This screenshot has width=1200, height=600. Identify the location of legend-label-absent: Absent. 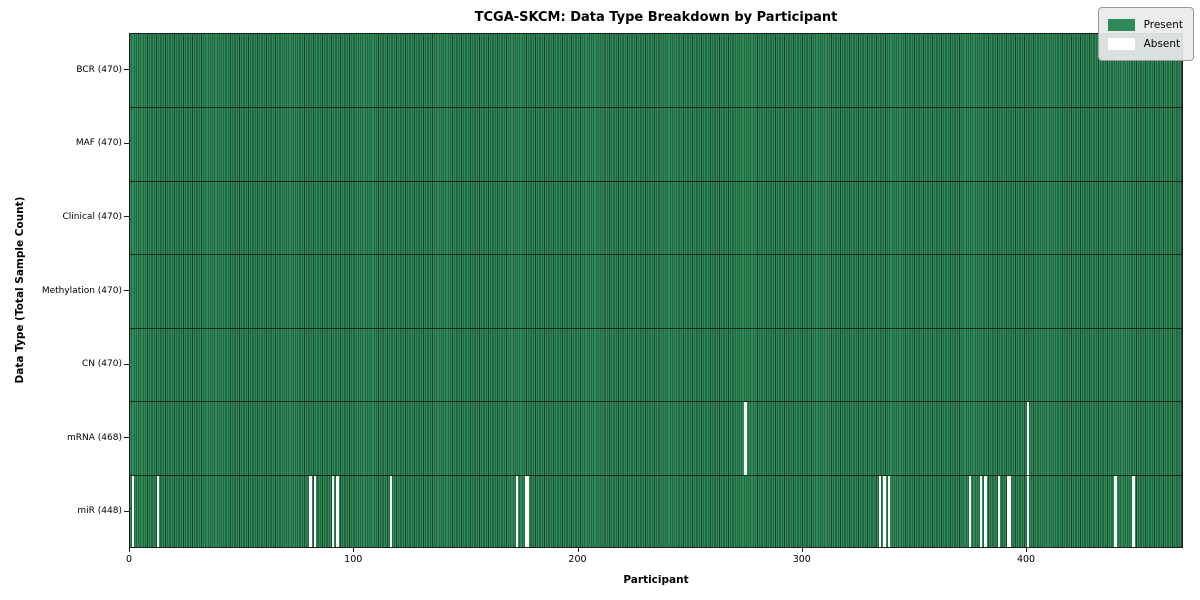
(1162, 43).